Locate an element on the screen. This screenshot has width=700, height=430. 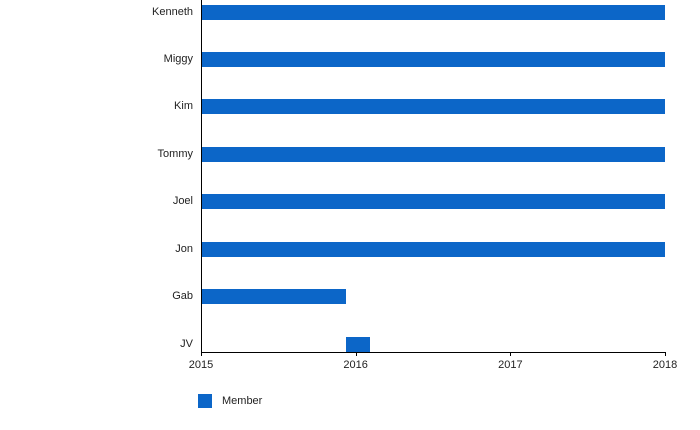
bar-gab is located at coordinates (274, 297).